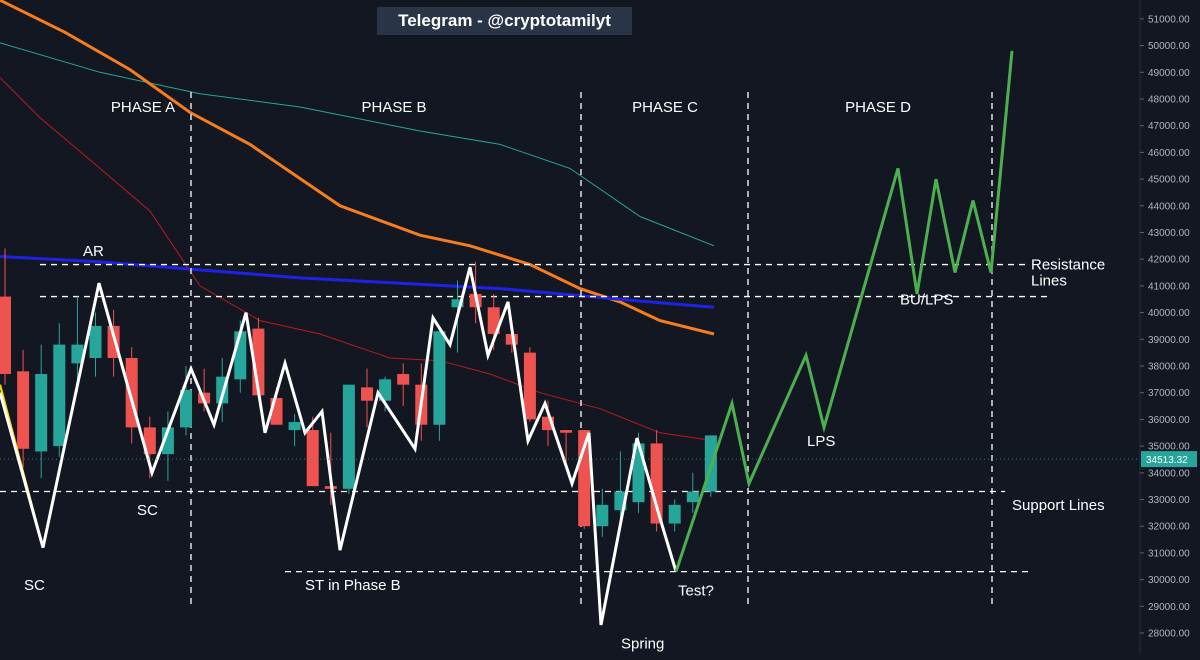 The height and width of the screenshot is (660, 1200). What do you see at coordinates (1169, 206) in the screenshot?
I see `axis-tick-label: 44000.00` at bounding box center [1169, 206].